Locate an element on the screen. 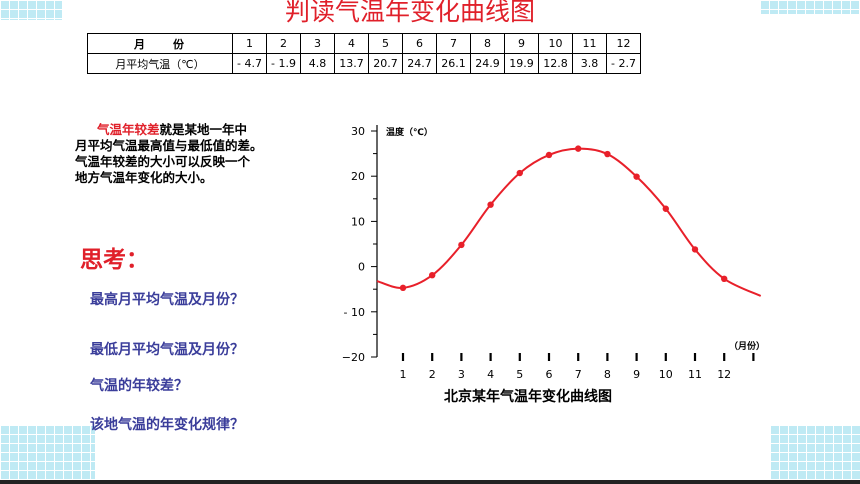  definition-line-4: 地方气温年变化的大小。 is located at coordinates (144, 177).